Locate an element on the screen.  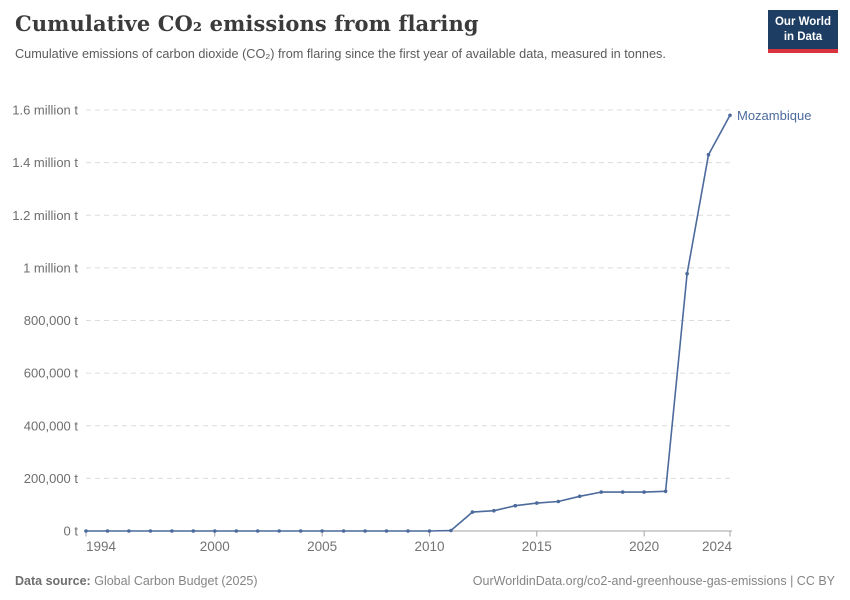
x-tick-label: 2015 is located at coordinates (537, 546).